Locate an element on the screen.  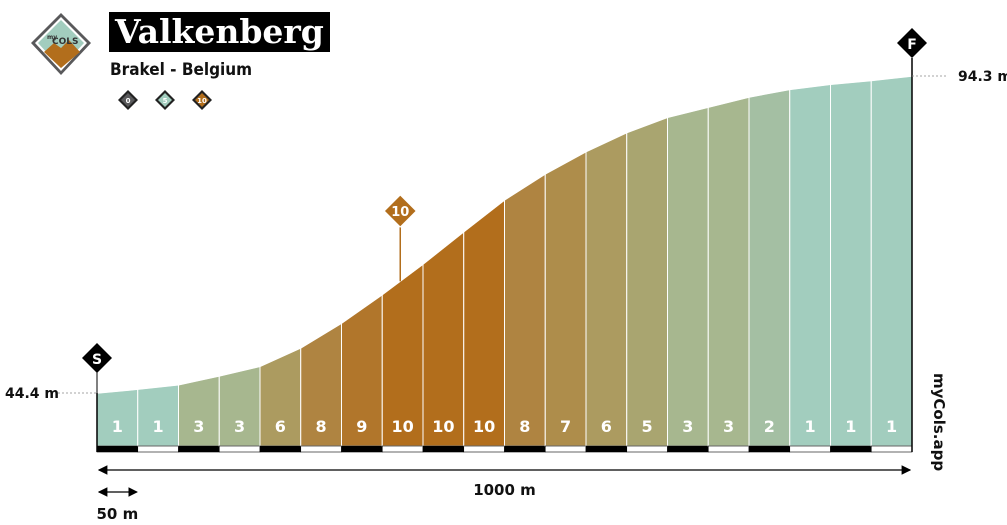
logo-text-my: my is located at coordinates (52, 37).